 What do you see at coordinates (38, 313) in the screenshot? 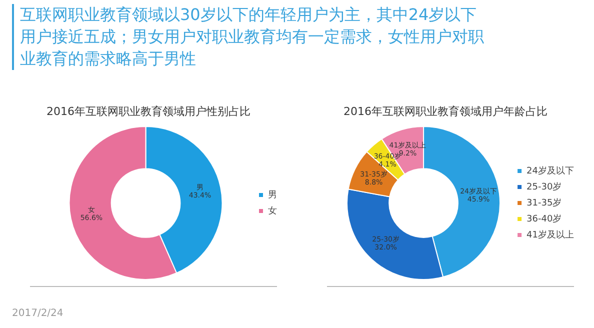
I see `text: 2017/2/24` at bounding box center [38, 313].